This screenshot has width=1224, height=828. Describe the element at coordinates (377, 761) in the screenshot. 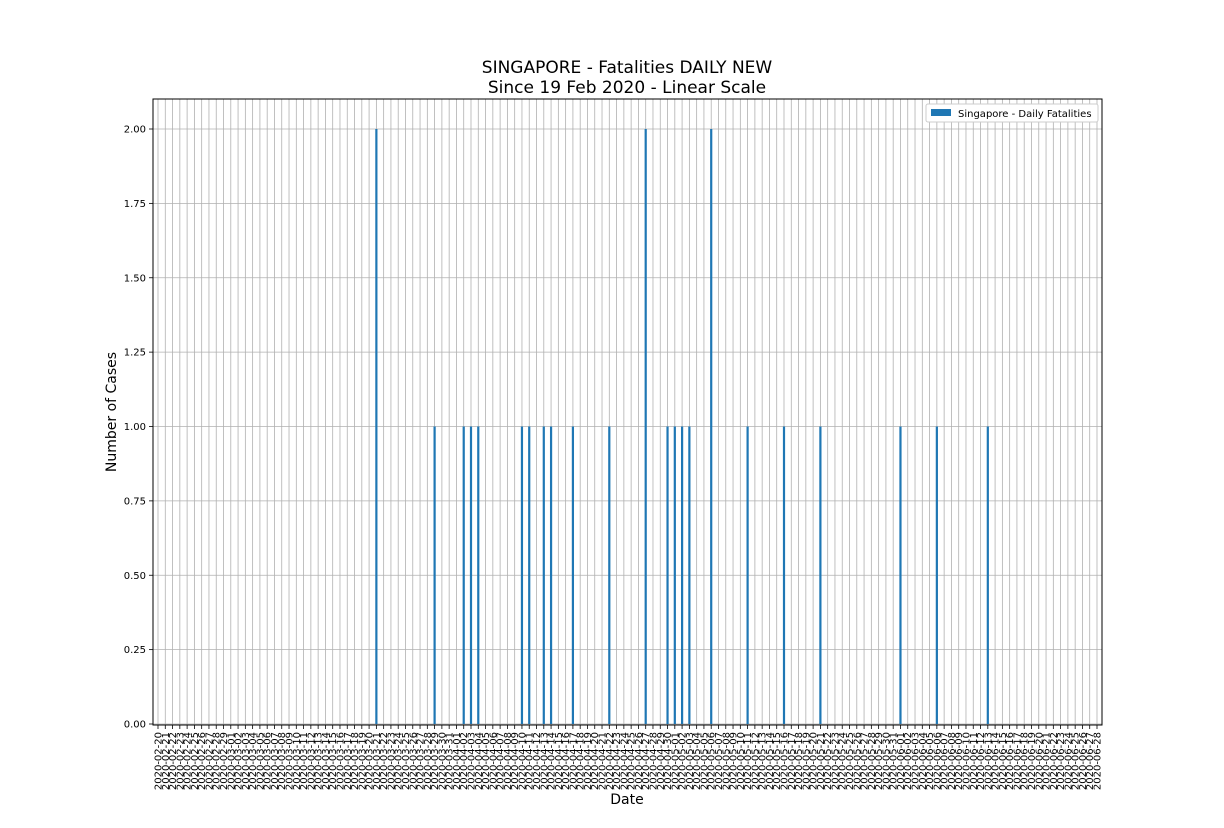

I see `x-tick-label: 2020-03-21` at that location.